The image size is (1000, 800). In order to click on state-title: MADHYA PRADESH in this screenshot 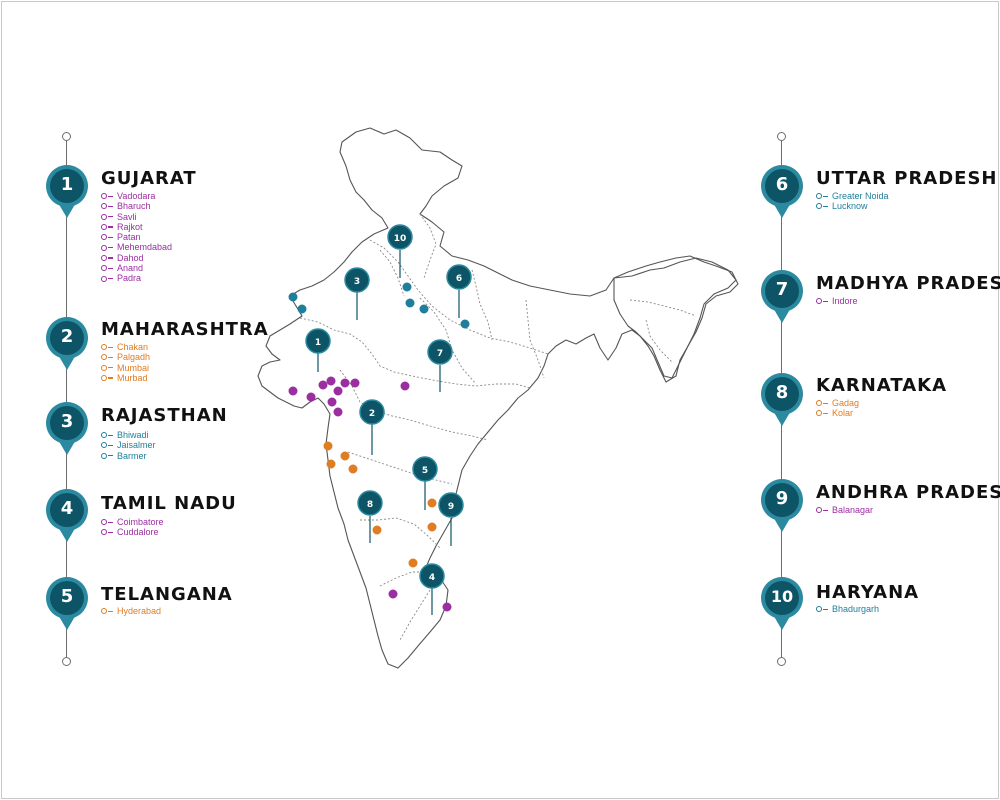, I will do `click(908, 283)`.